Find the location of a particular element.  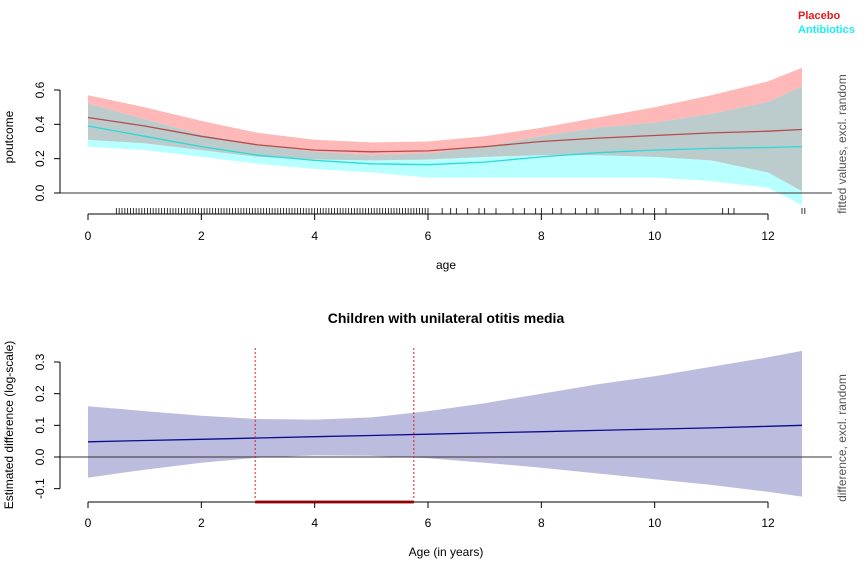

top-y-axis-label: poutcome is located at coordinates (9, 136).